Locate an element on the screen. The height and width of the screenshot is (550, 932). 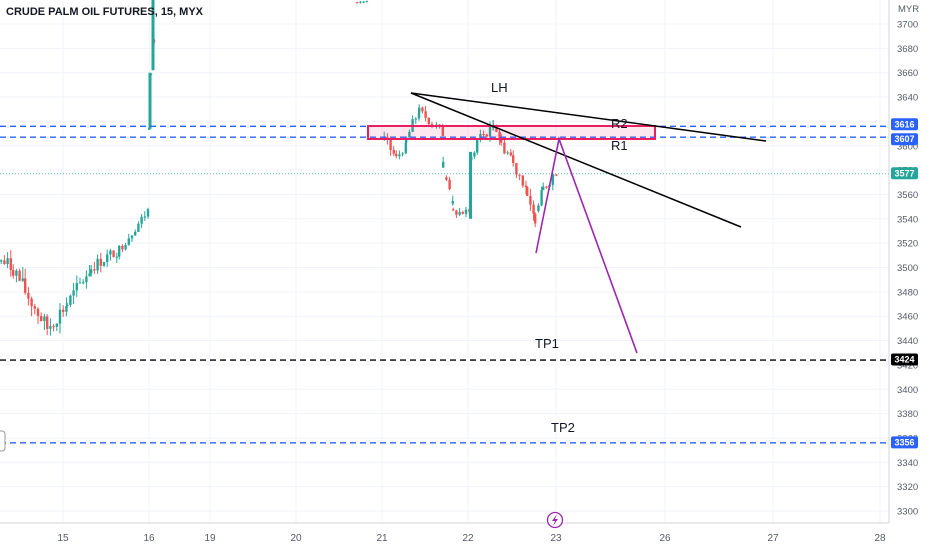
price-badge-text: 3424 is located at coordinates (904, 360).